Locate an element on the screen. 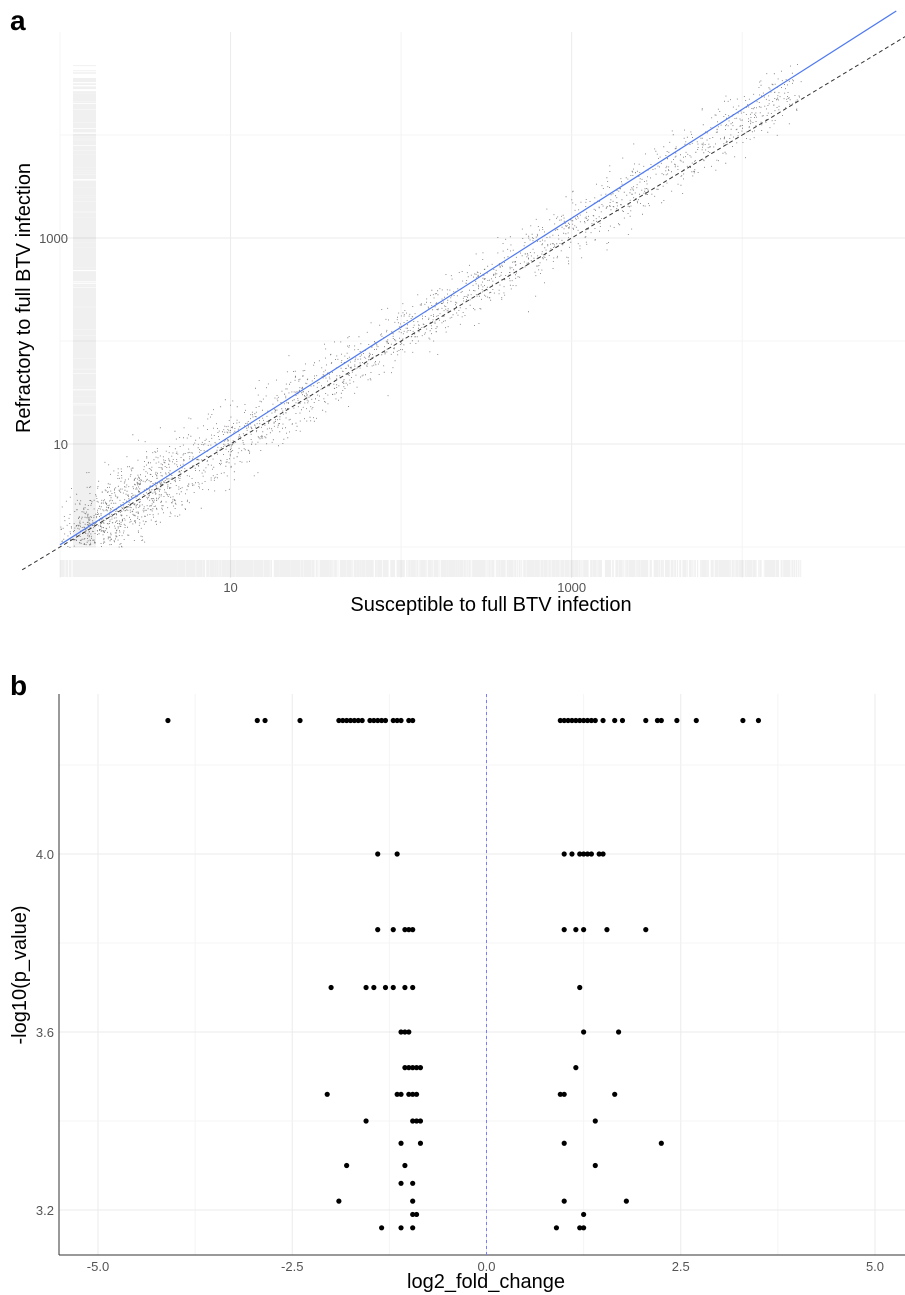 This screenshot has width=905, height=1295. panel-a-x-rug is located at coordinates (430, 568).